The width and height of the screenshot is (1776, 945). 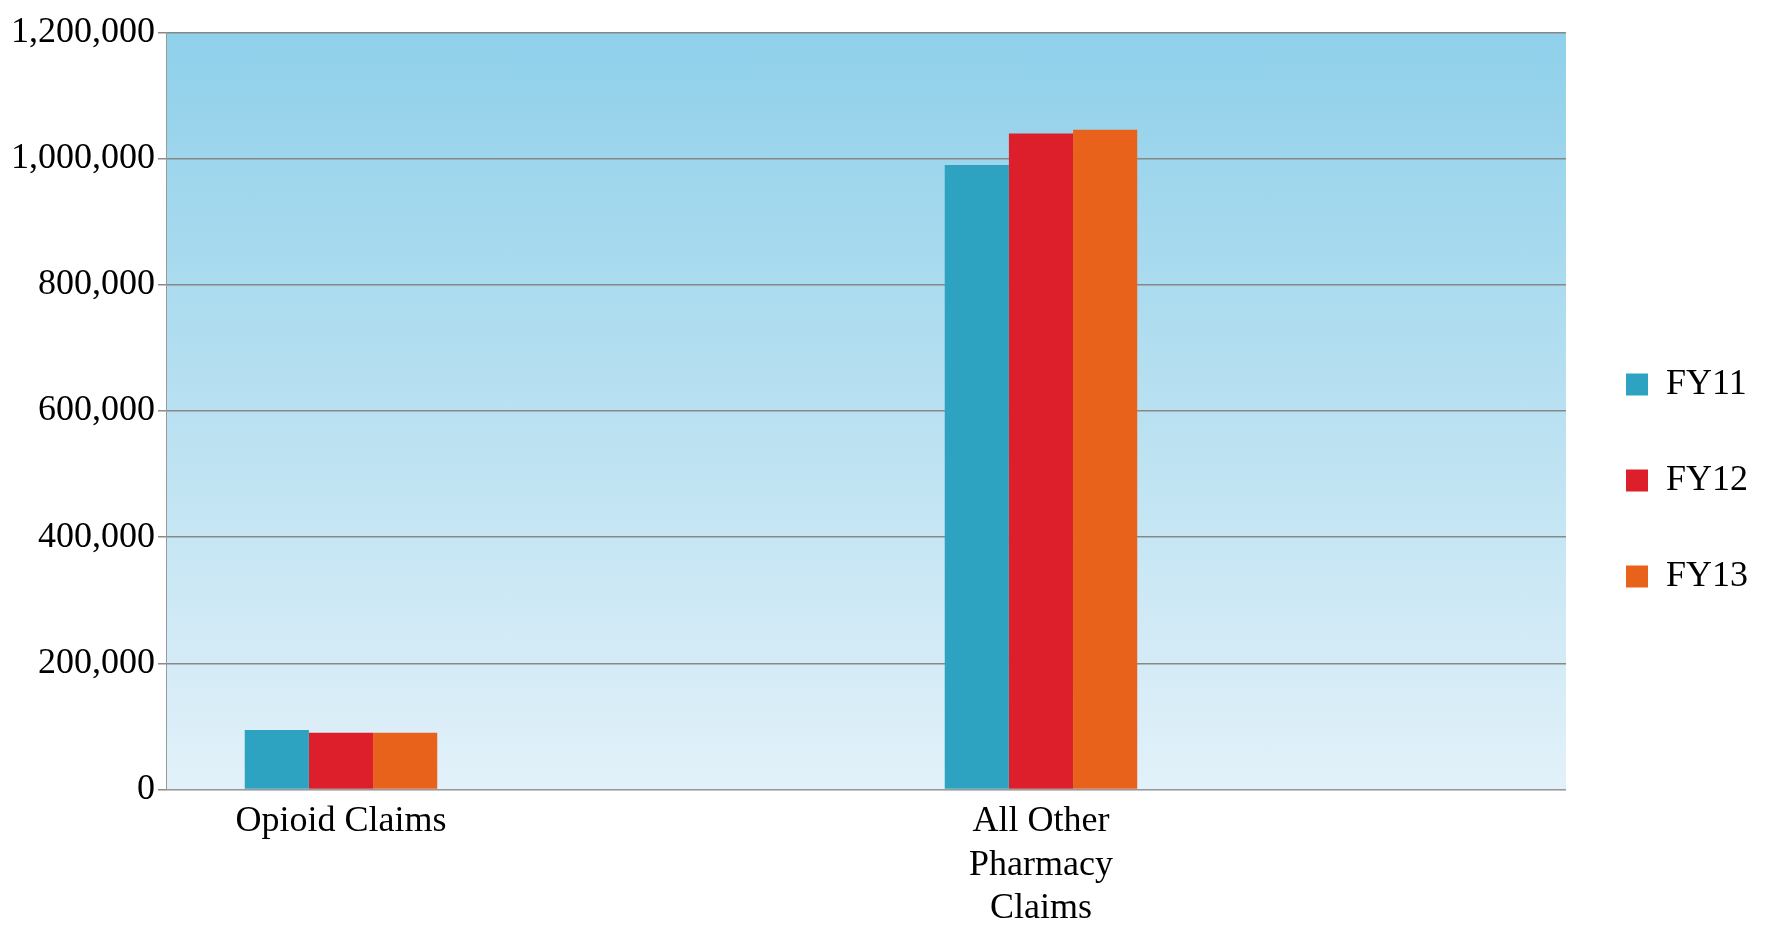 I want to click on x-tick-label: All Other Pharmacy Claims, so click(x=1041, y=862).